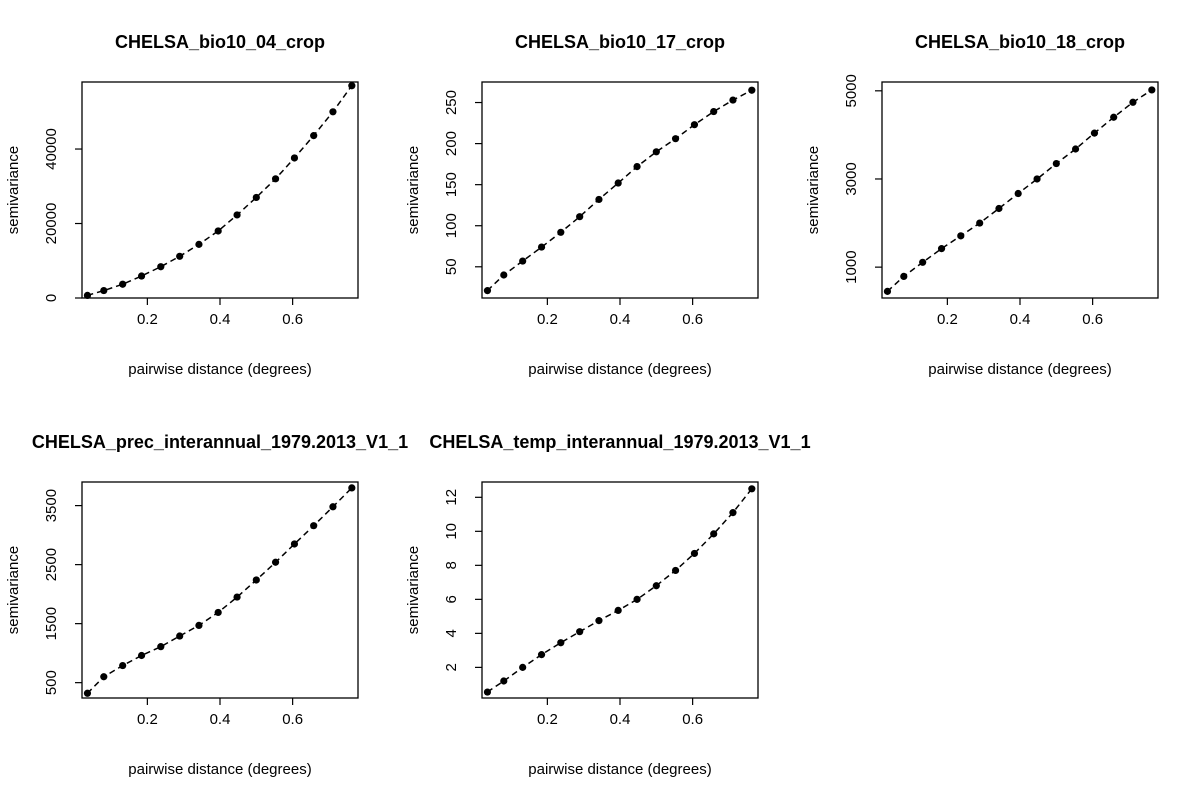 Image resolution: width=1200 pixels, height=800 pixels. Describe the element at coordinates (851, 90) in the screenshot. I see `y-tick-label: 5000` at that location.